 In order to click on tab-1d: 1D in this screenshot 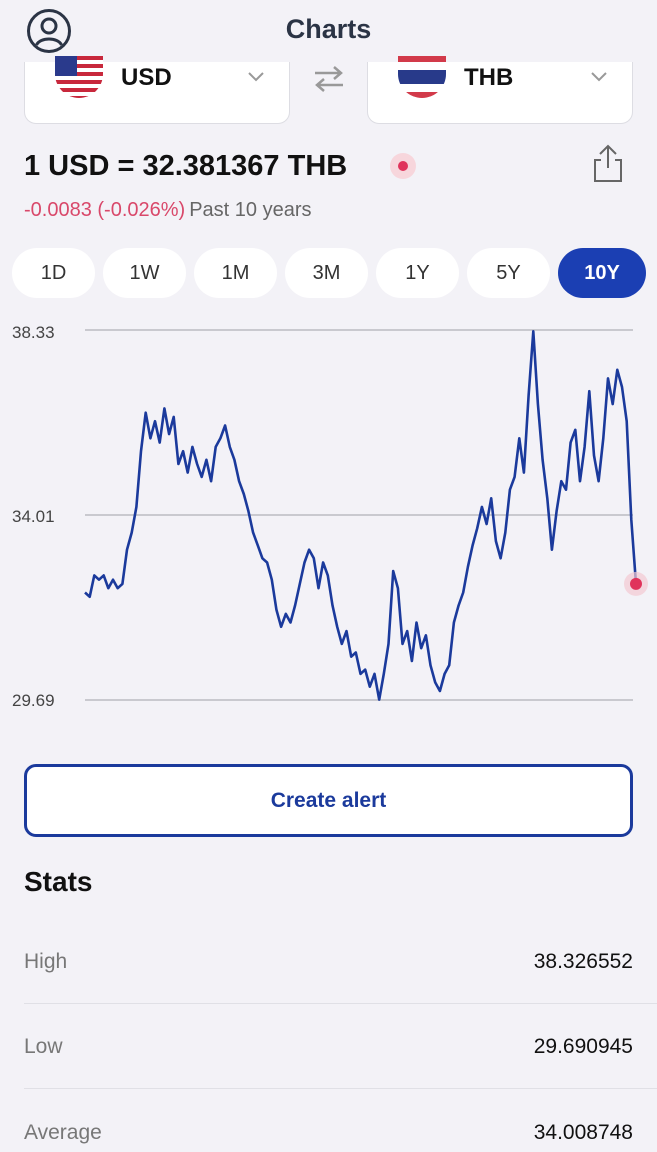, I will do `click(53, 273)`.